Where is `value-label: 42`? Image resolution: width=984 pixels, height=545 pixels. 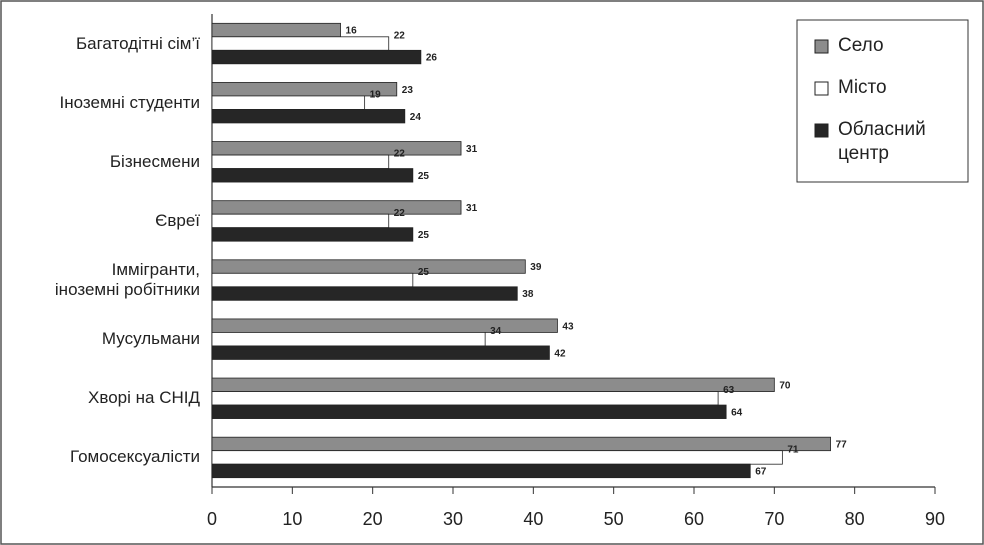 value-label: 42 is located at coordinates (560, 353).